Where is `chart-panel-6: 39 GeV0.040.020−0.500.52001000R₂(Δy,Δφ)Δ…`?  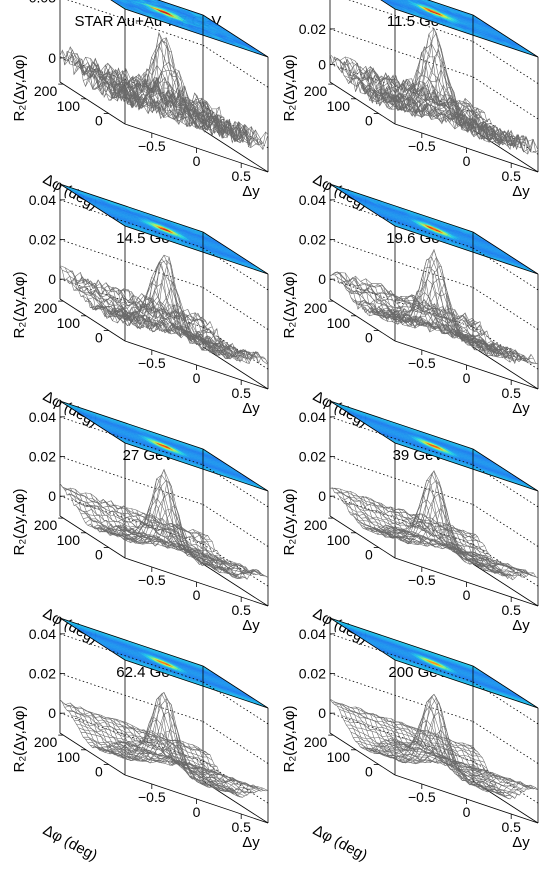 chart-panel-6: 39 GeV0.040.020−0.500.52001000R₂(Δy,Δφ)Δ… is located at coordinates (410, 523).